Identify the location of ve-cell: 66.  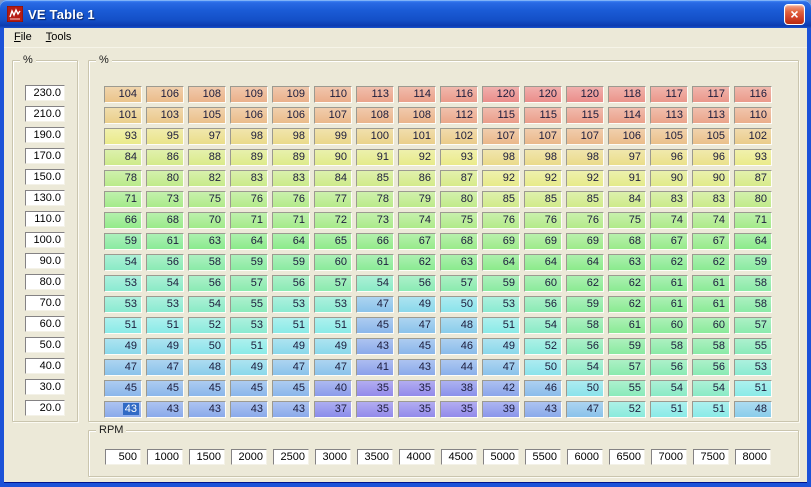
(375, 241).